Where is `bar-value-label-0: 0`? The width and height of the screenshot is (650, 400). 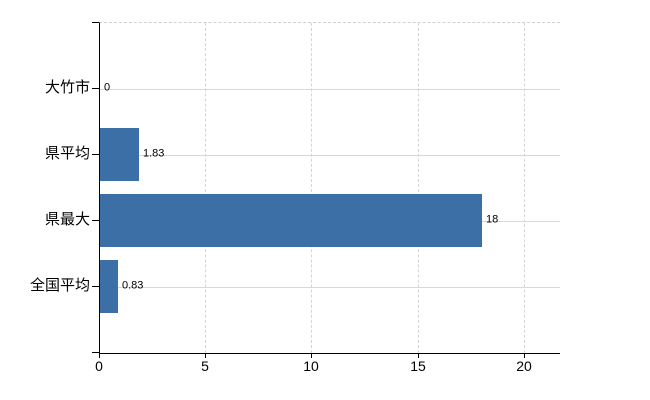
bar-value-label-0: 0 is located at coordinates (107, 87).